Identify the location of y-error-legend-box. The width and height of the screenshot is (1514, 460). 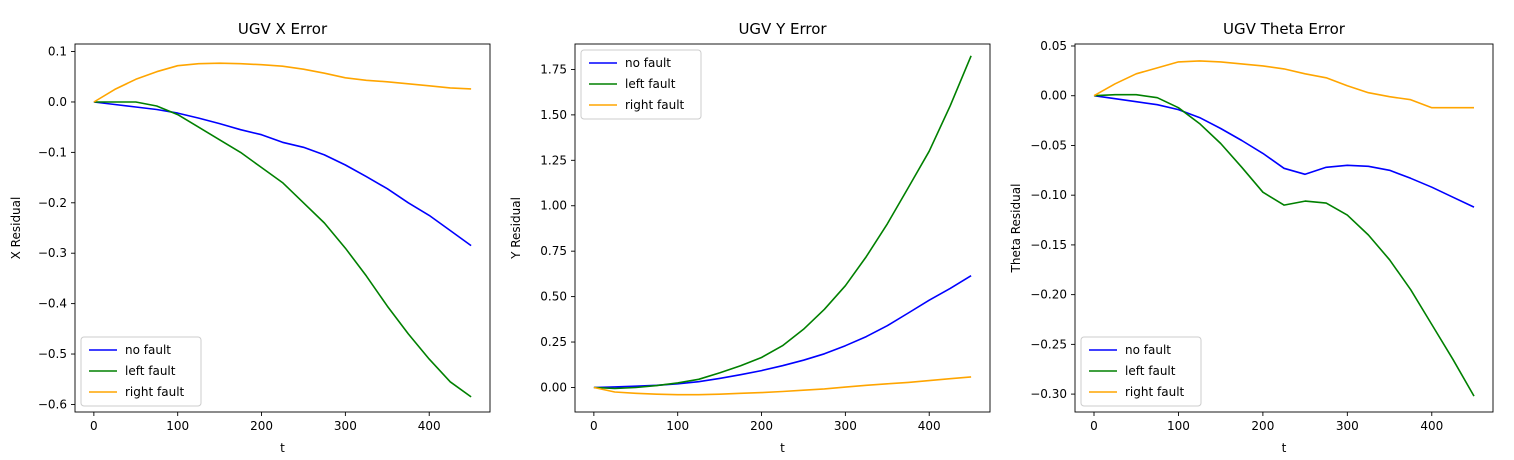
(641, 84).